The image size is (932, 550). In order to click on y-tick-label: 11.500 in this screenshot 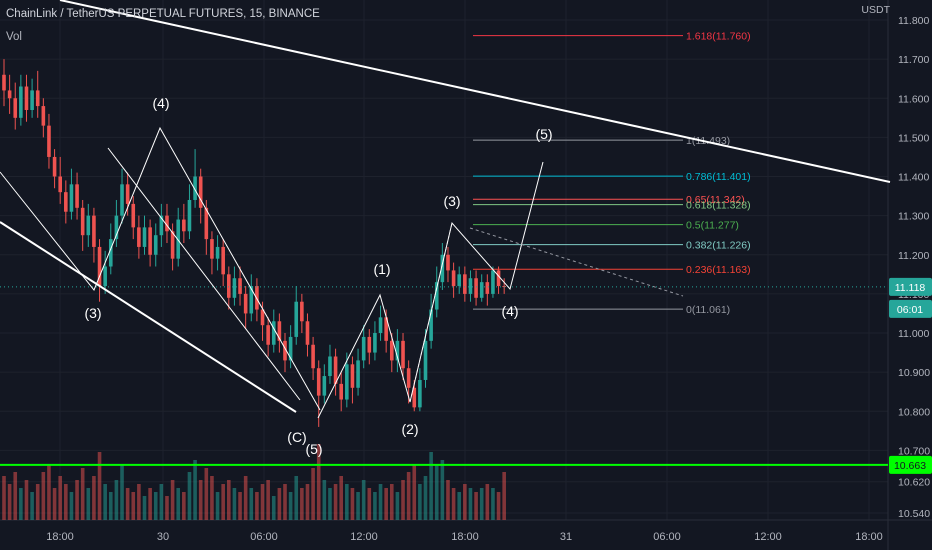, I will do `click(913, 138)`.